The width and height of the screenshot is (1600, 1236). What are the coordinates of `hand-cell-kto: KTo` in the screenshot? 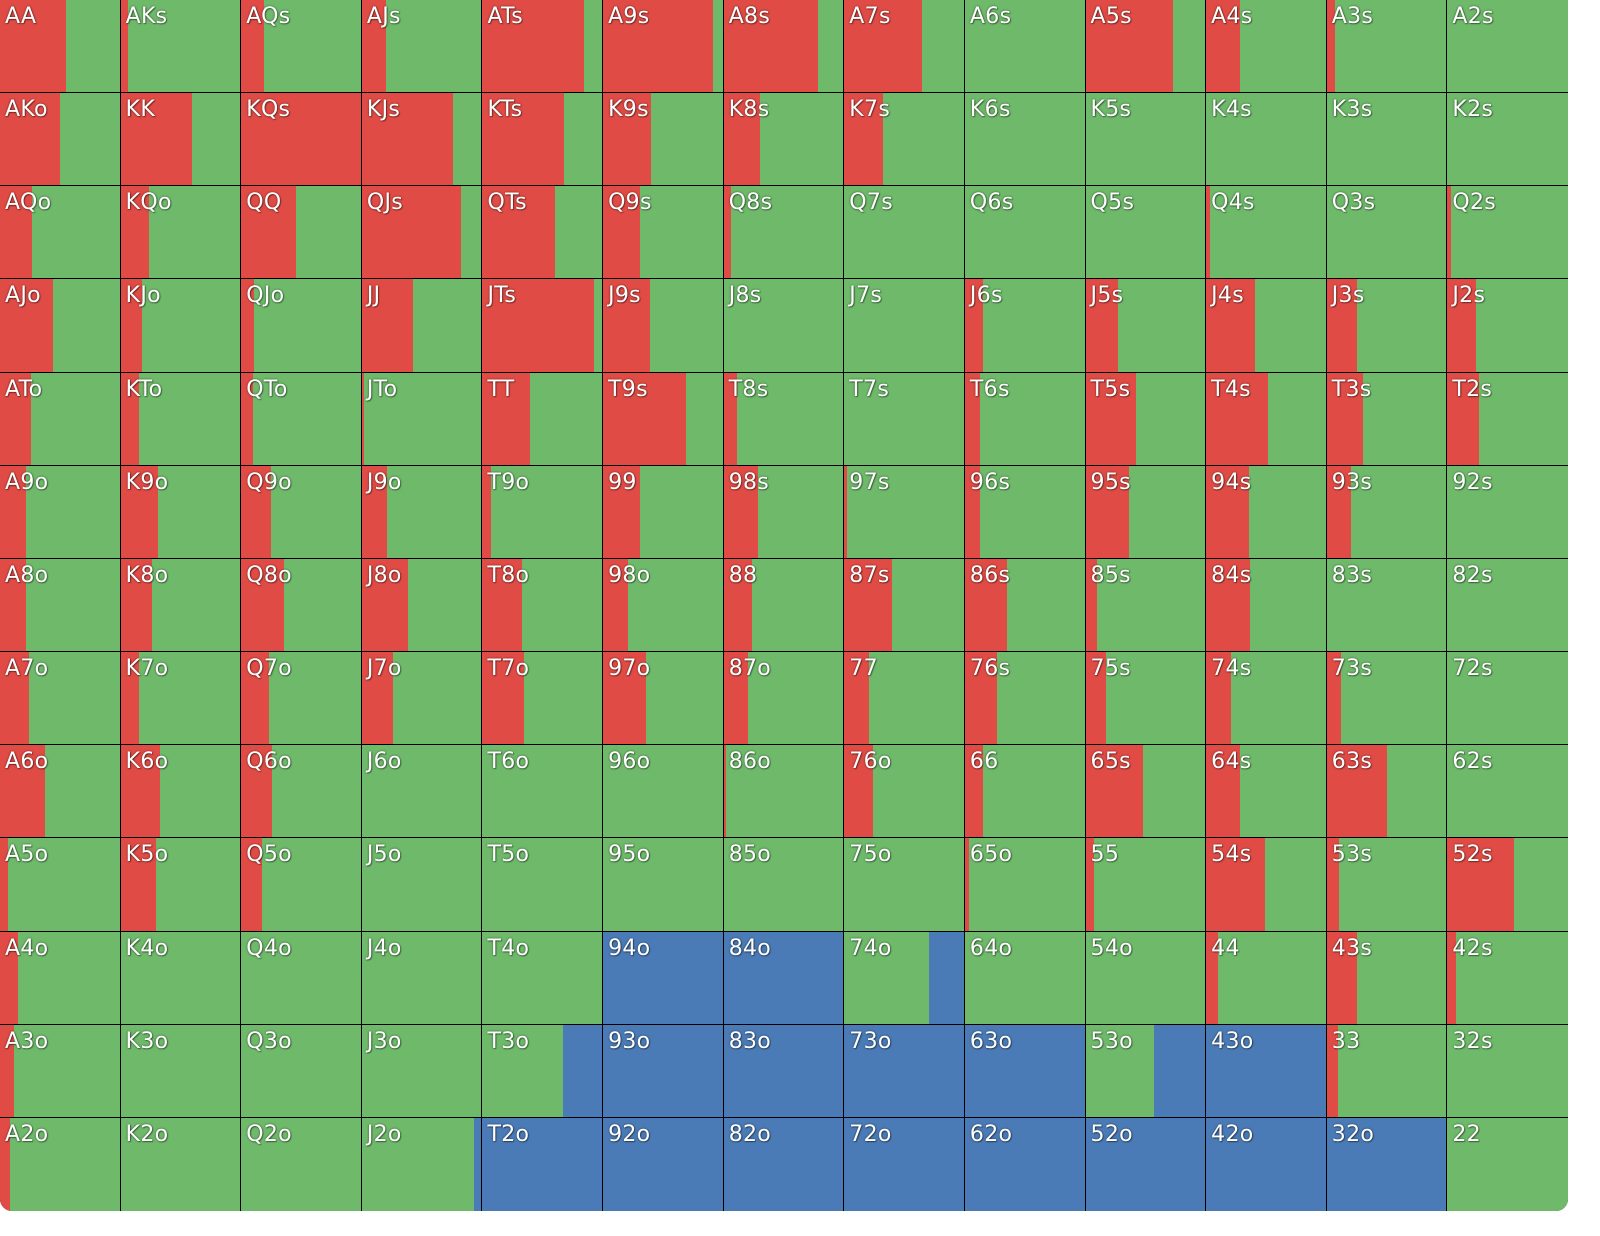 It's located at (181, 419).